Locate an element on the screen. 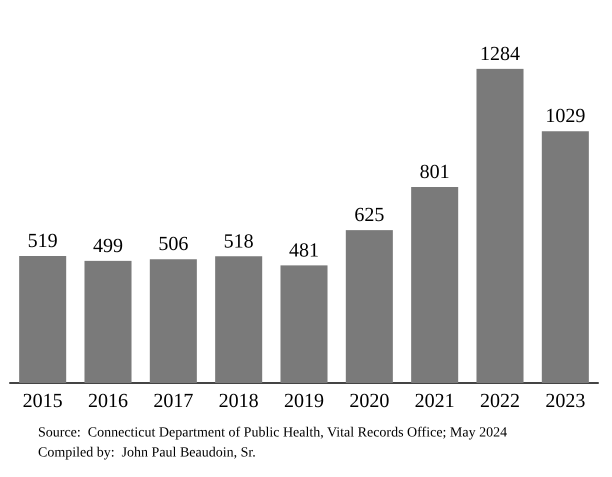  text: Compiled by: John Paul Beaudoin, Sr. is located at coordinates (147, 453).